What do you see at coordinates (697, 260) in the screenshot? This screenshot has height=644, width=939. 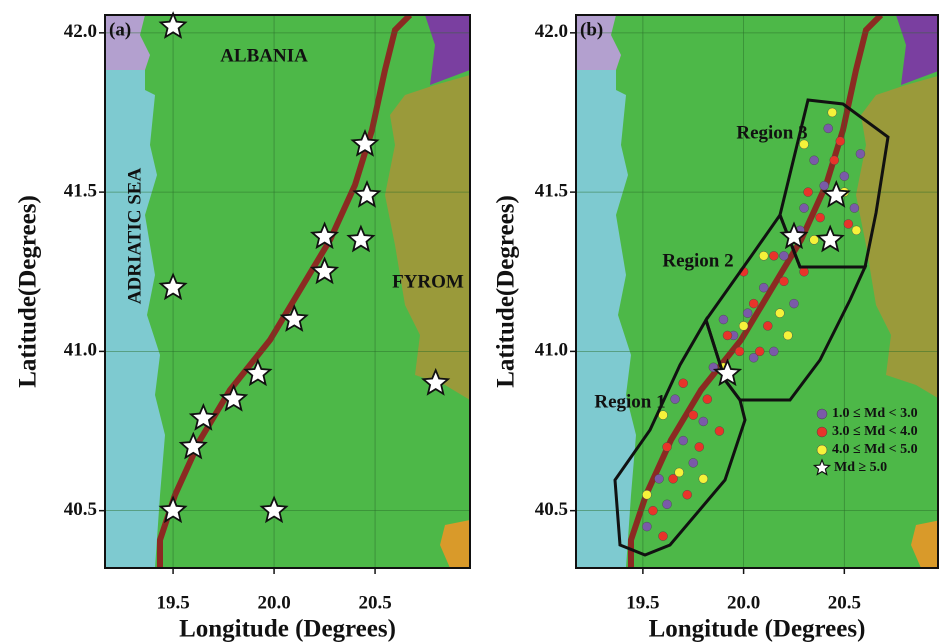 I see `annotation: Region 2` at bounding box center [697, 260].